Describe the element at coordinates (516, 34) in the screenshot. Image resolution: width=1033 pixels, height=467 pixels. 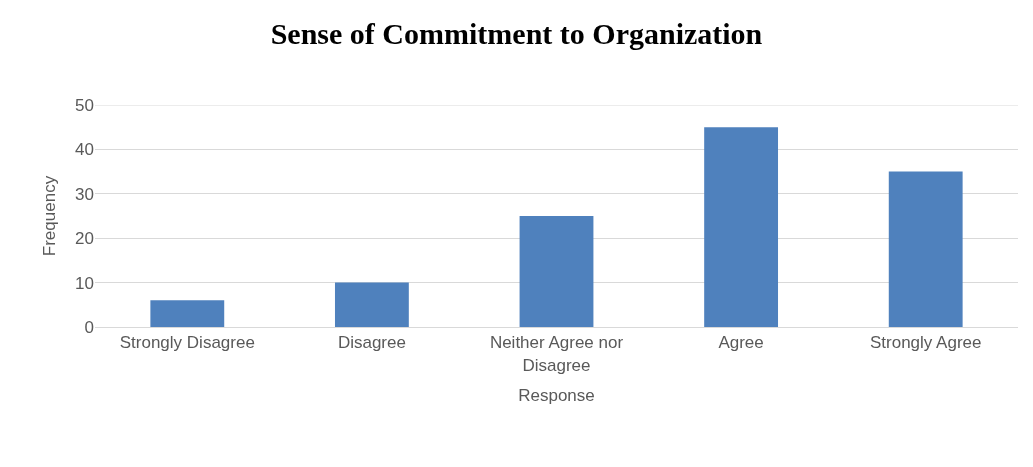
I see `chart-title: Sense of Commitment to Organization` at that location.